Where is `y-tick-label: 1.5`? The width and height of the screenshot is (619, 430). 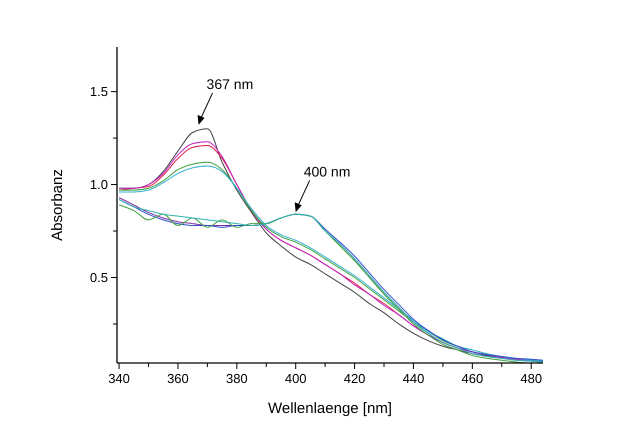 y-tick-label: 1.5 is located at coordinates (99, 92).